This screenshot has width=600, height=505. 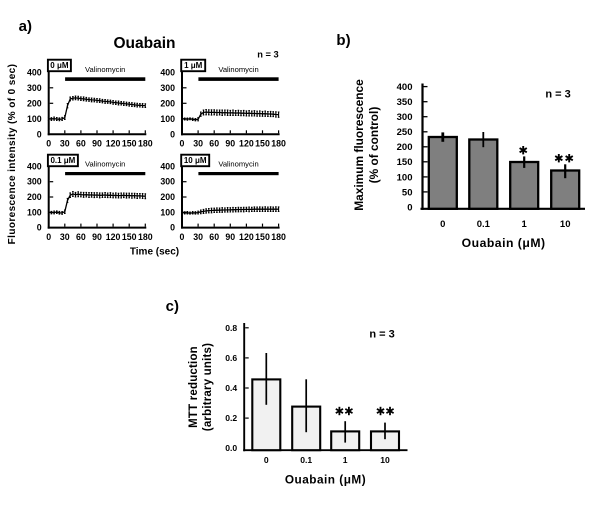 What do you see at coordinates (25, 26) in the screenshot?
I see `svg-text: a)` at bounding box center [25, 26].